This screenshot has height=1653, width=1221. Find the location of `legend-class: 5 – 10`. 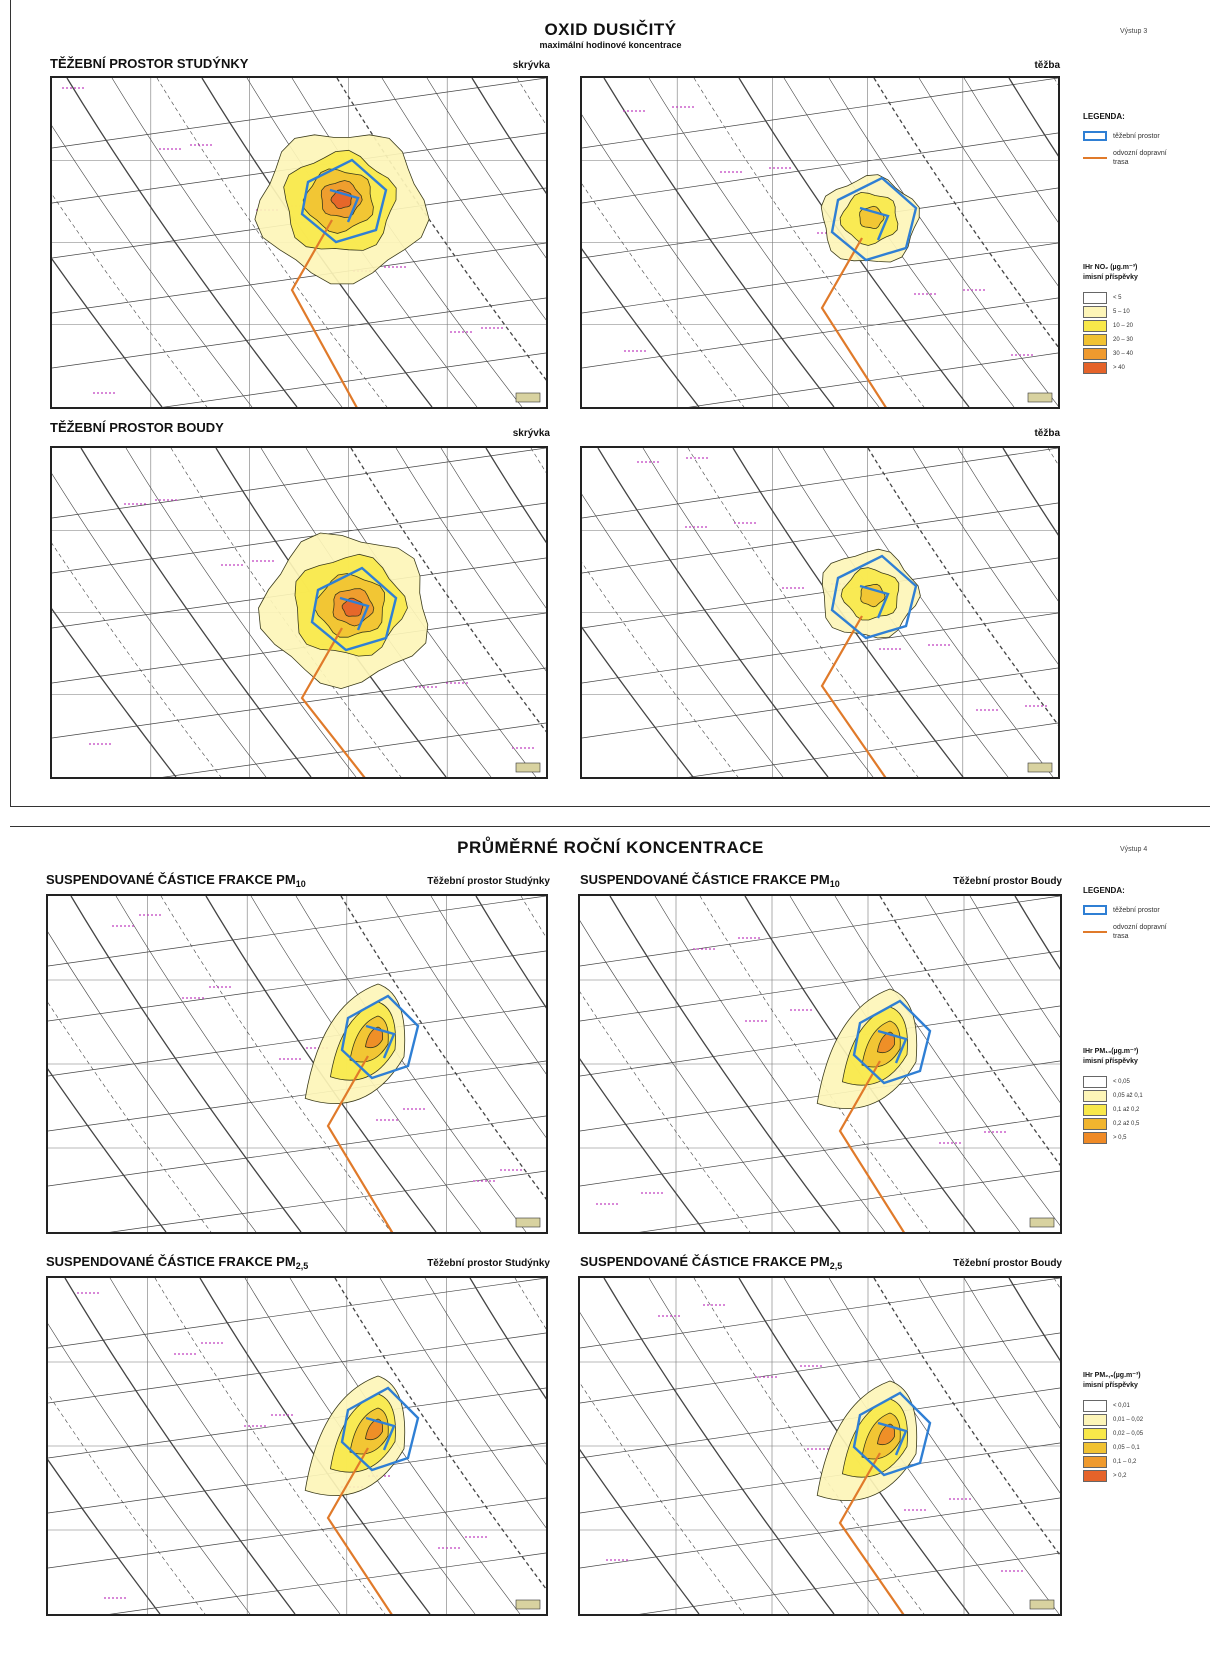

legend-class: 5 – 10 is located at coordinates (1145, 312).